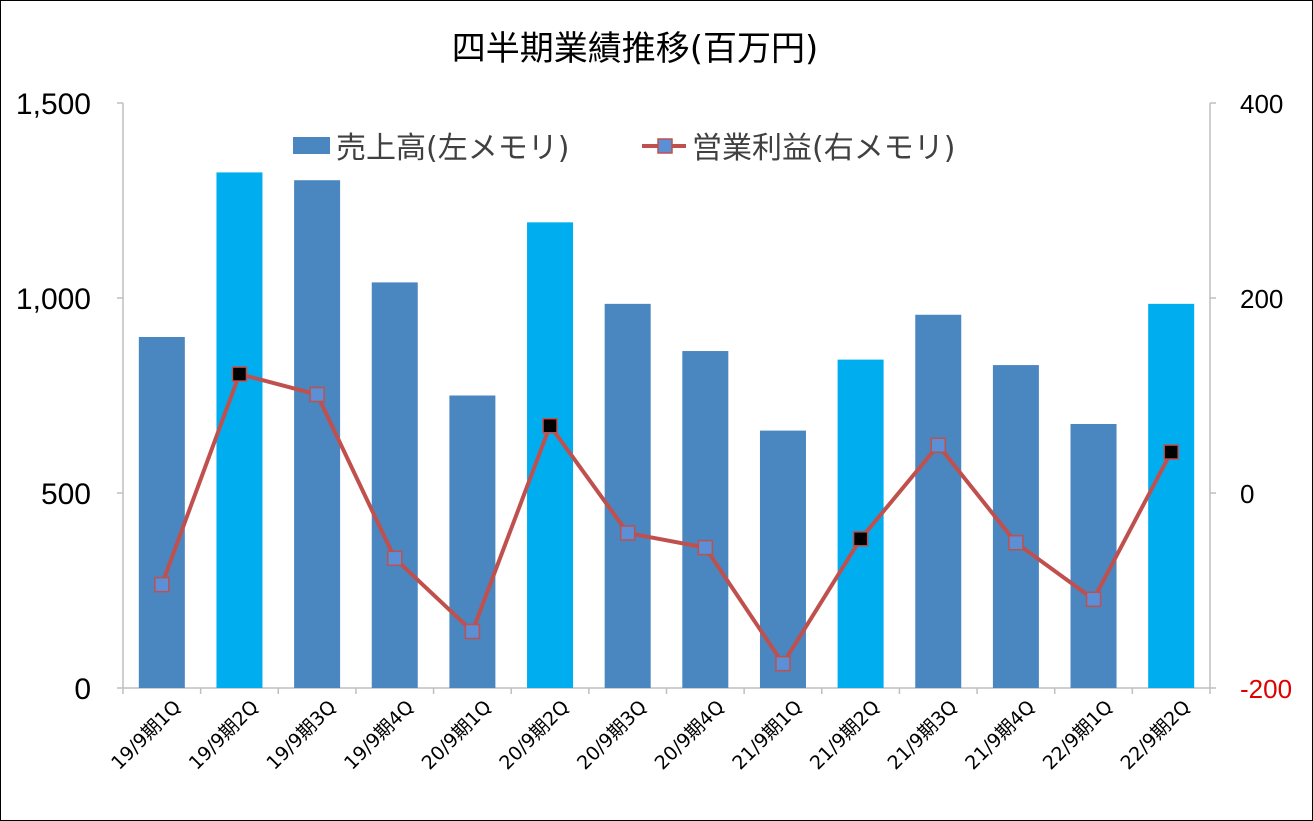 This screenshot has width=1313, height=821. What do you see at coordinates (1000, 735) in the screenshot?
I see `category-label: 21/9期4Q` at bounding box center [1000, 735].